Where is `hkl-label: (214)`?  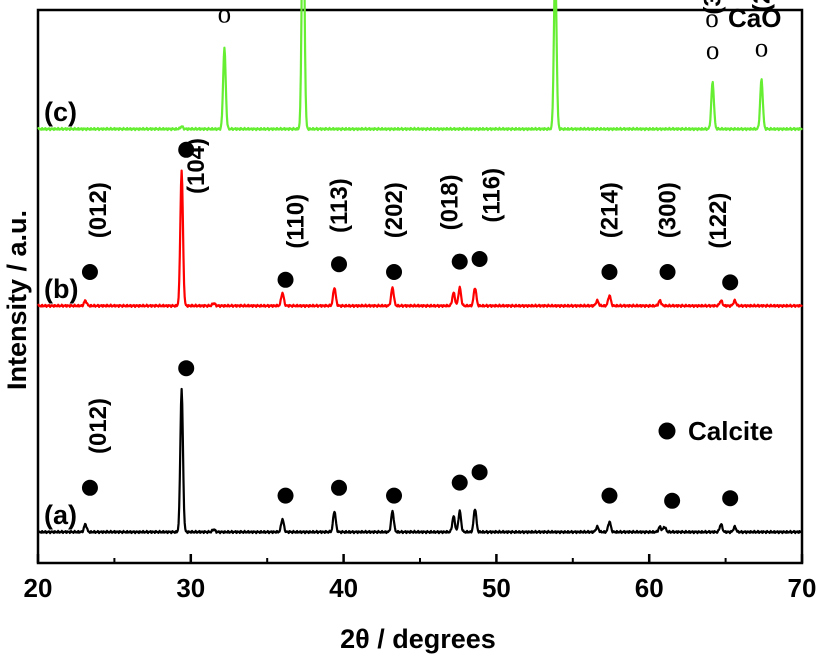
hkl-label: (214) is located at coordinates (610, 210).